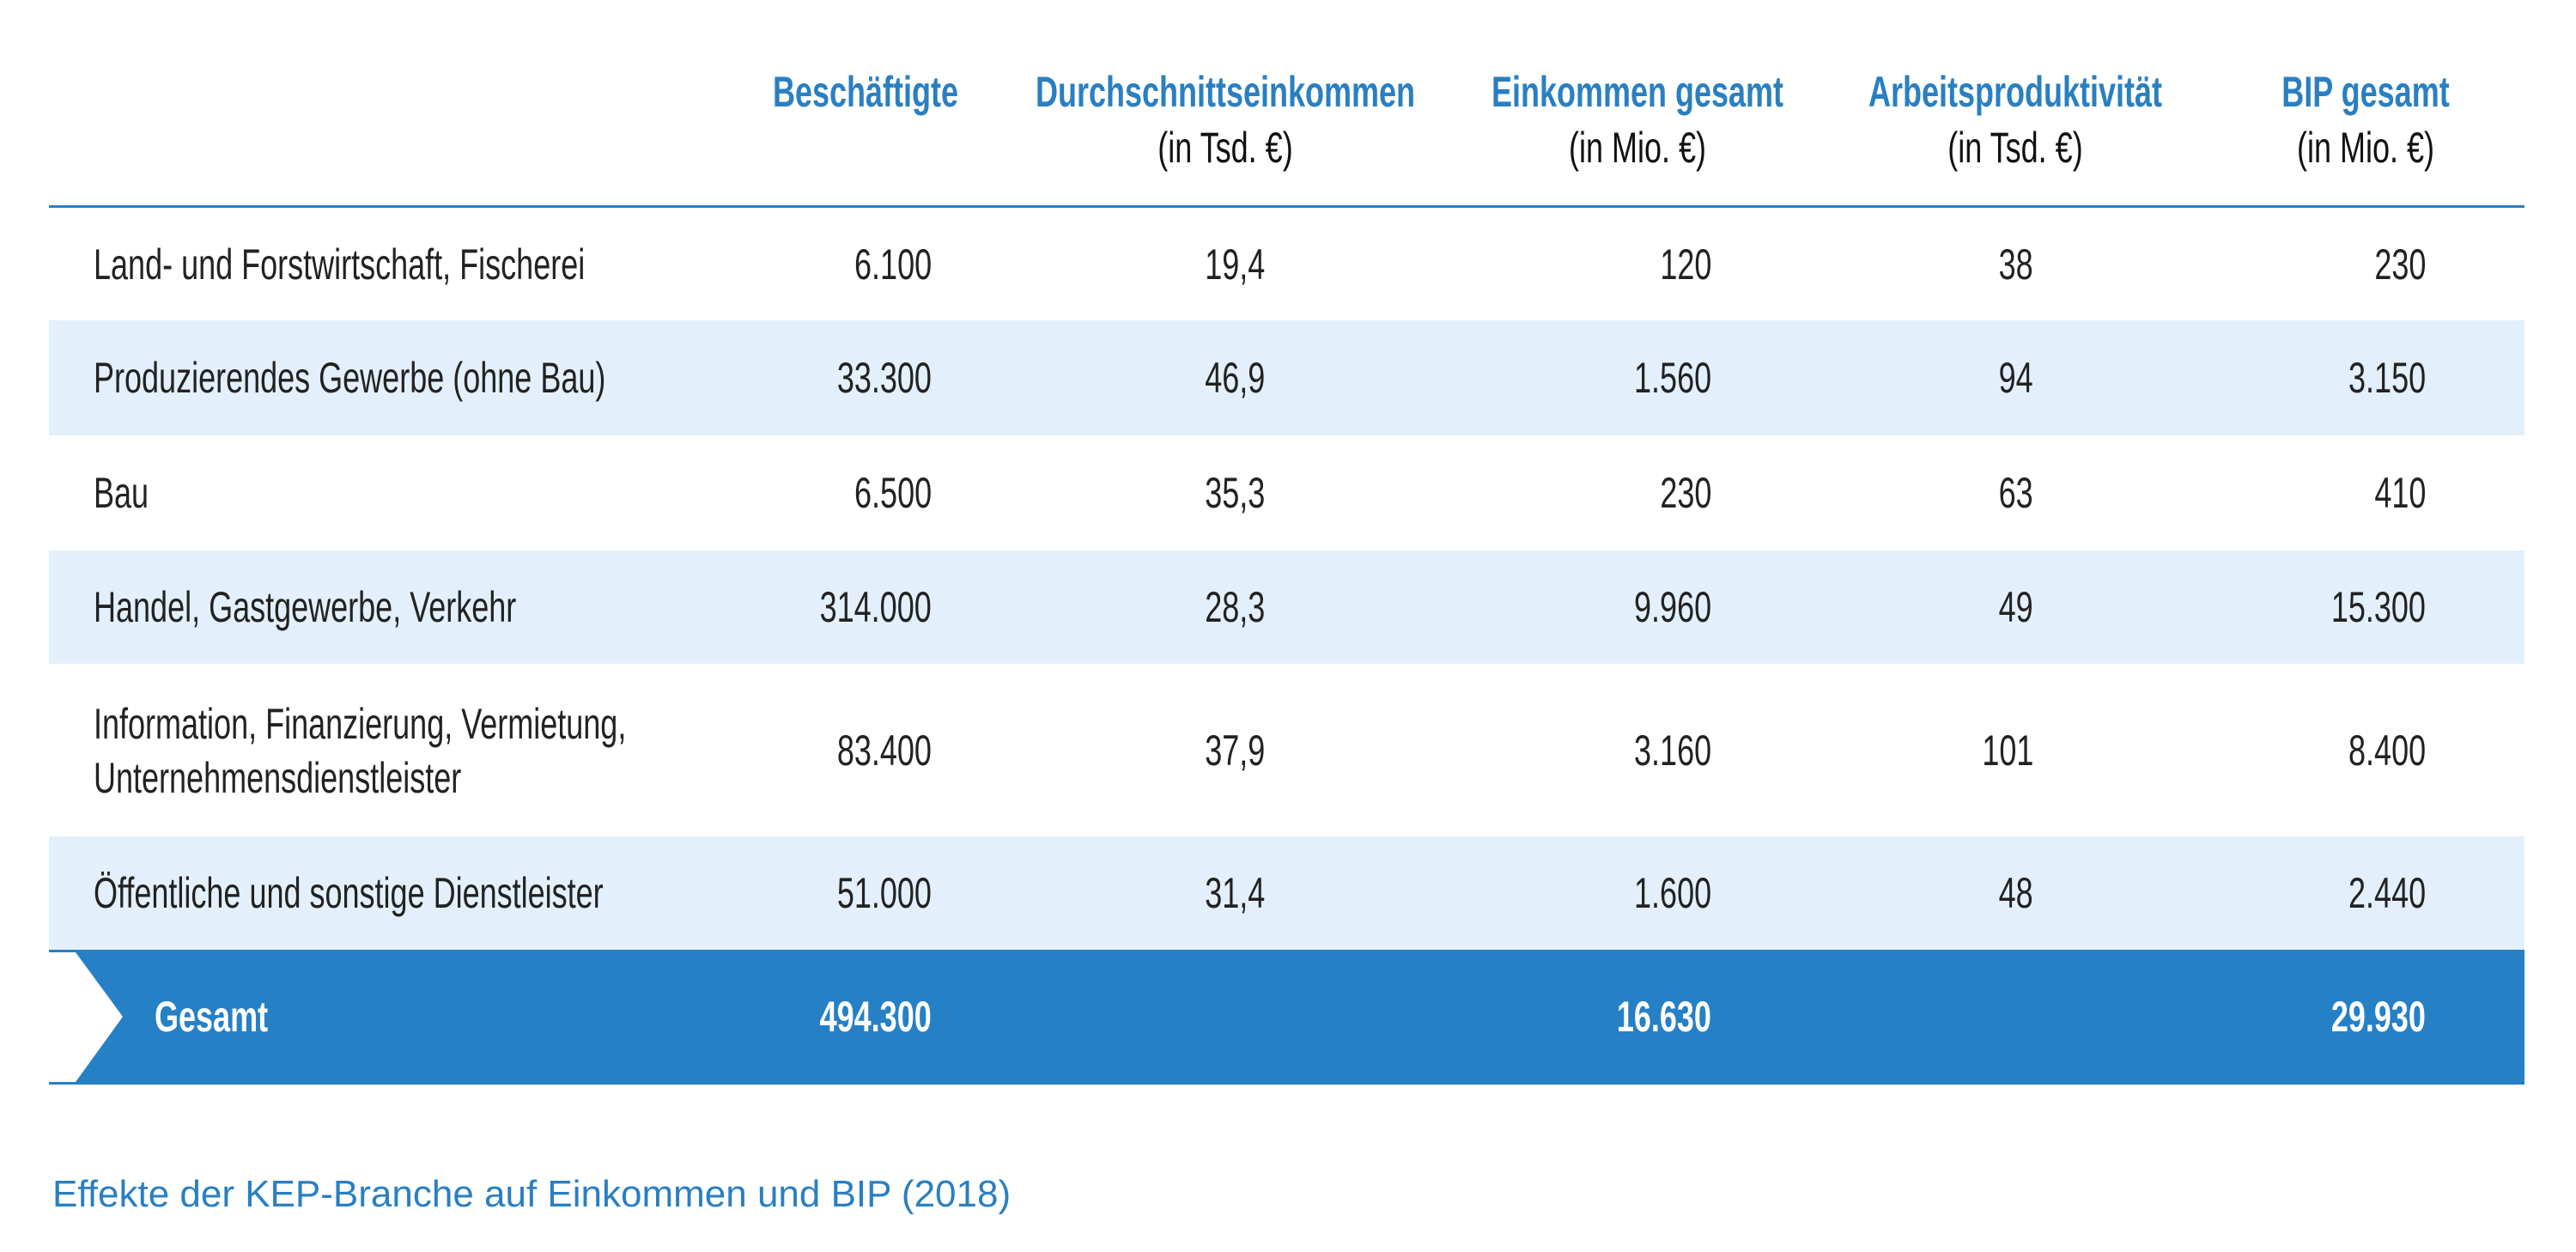 The image size is (2576, 1252). I want to click on cell-value: 33.300, so click(884, 378).